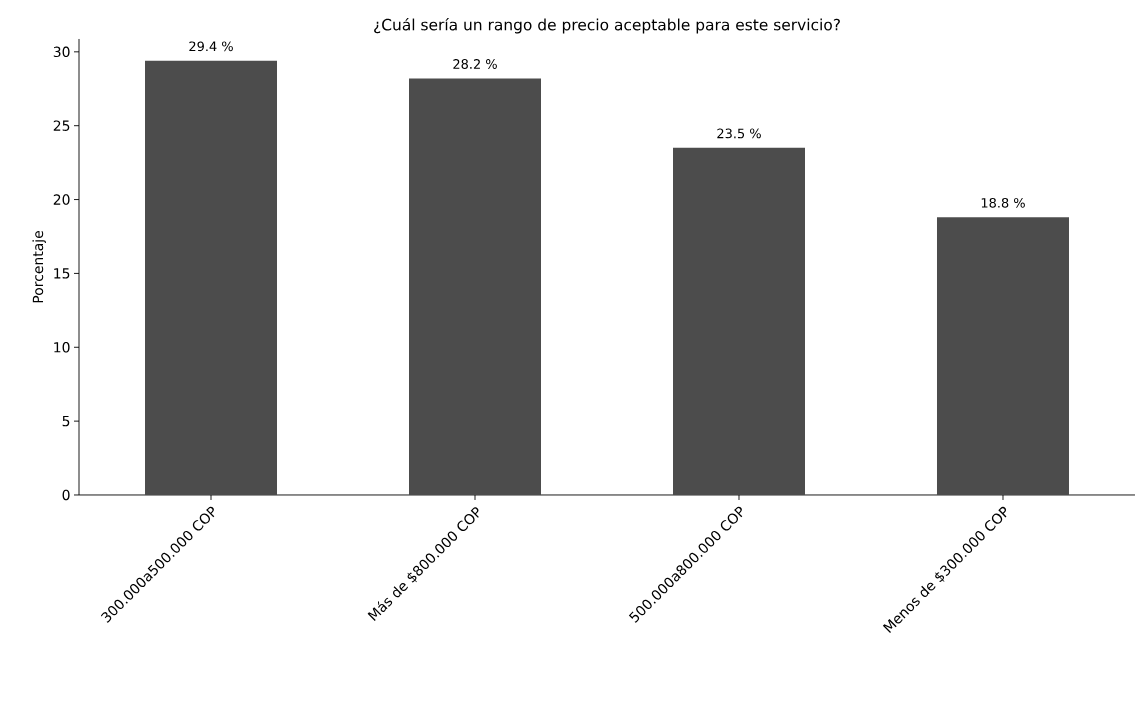  Describe the element at coordinates (61, 199) in the screenshot. I see `y-tick-label: 20` at that location.